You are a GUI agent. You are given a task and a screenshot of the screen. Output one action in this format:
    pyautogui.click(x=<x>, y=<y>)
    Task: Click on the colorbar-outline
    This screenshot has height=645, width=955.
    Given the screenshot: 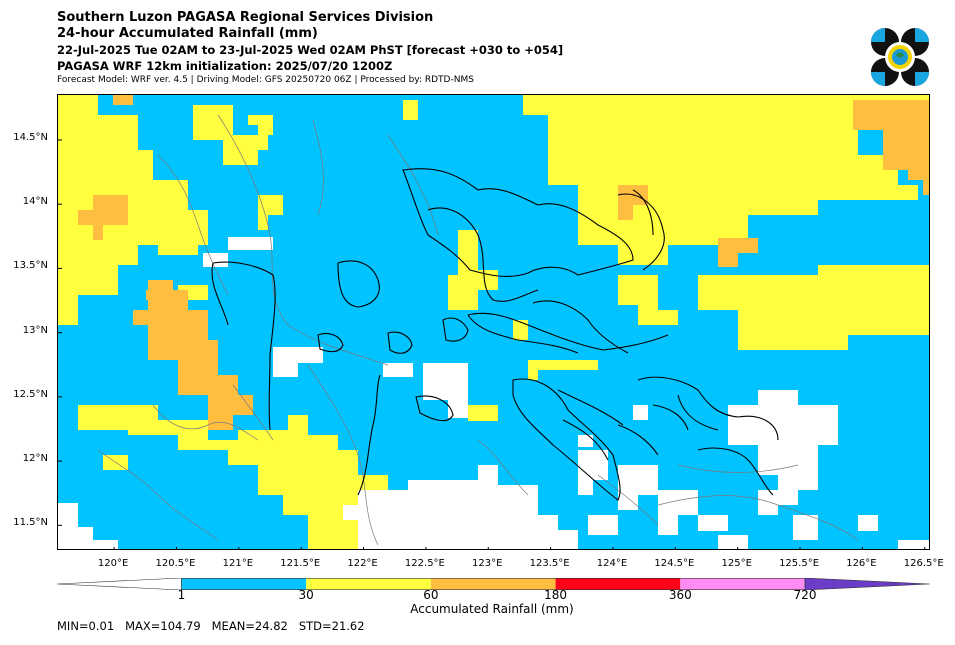 What is the action you would take?
    pyautogui.click(x=493, y=584)
    